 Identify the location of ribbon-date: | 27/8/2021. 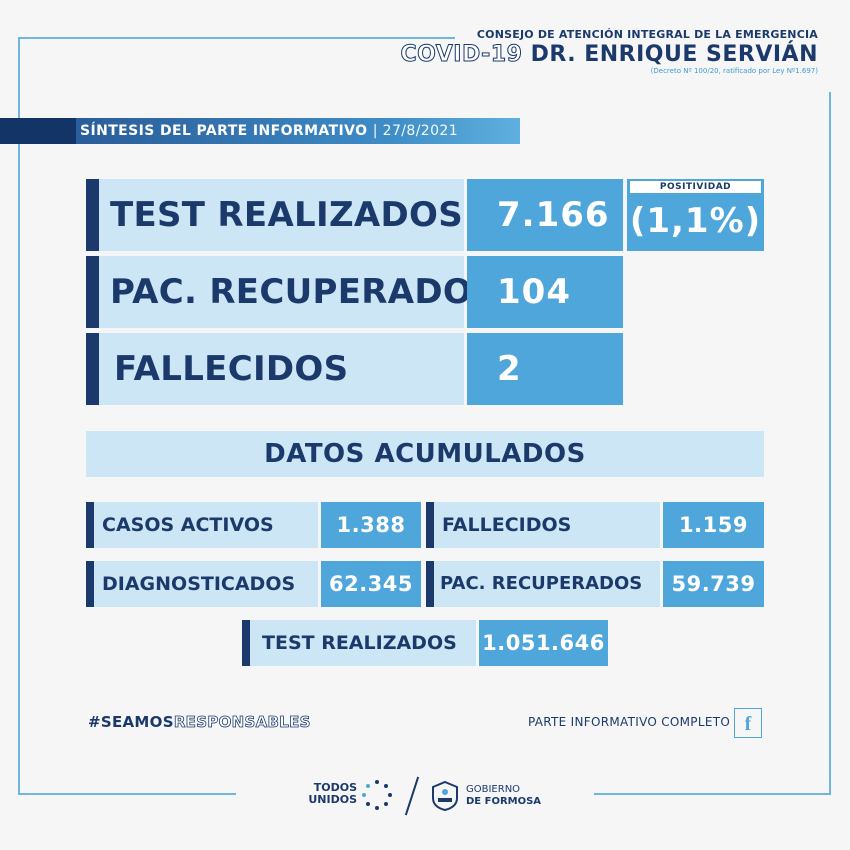
(415, 131).